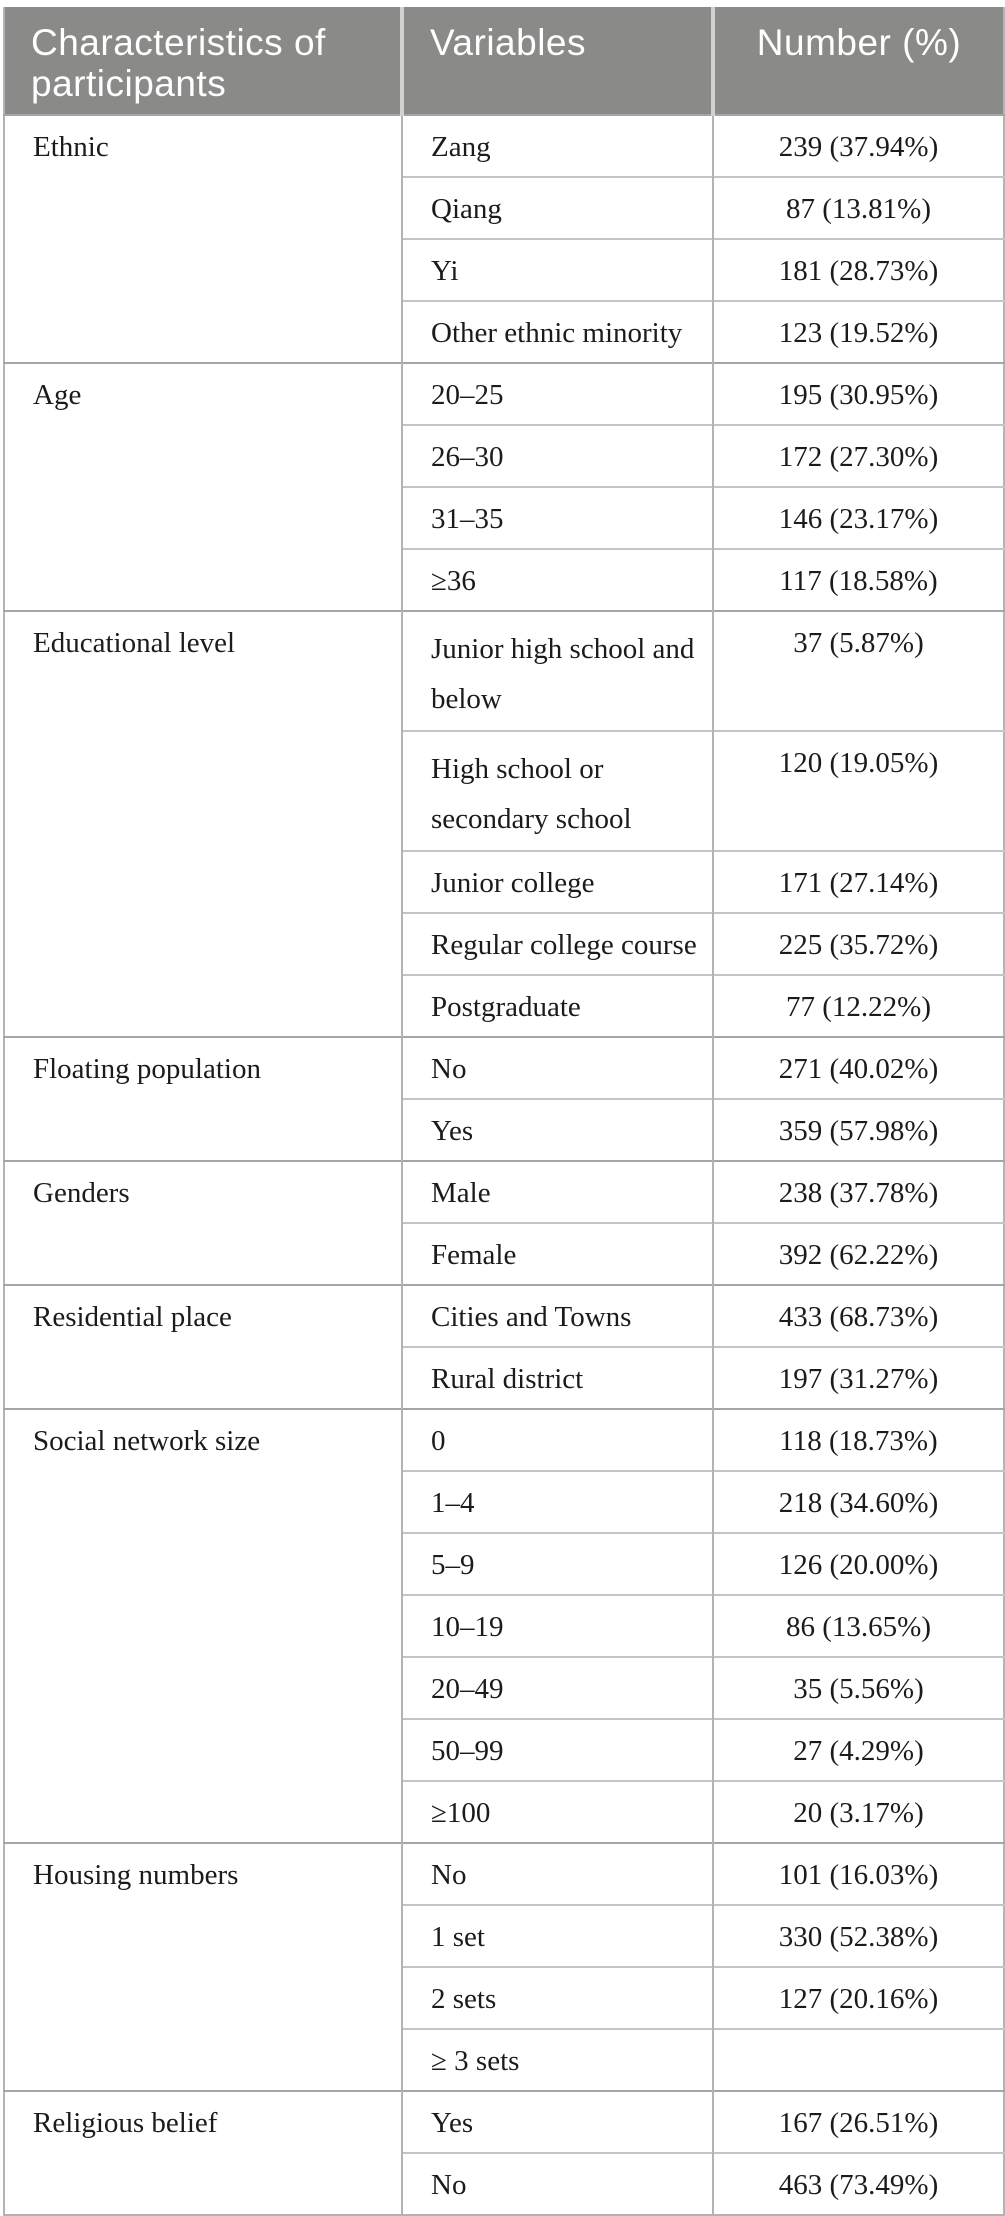 The image size is (1005, 2216). Describe the element at coordinates (557, 1377) in the screenshot. I see `variable-cell: Rural district` at that location.